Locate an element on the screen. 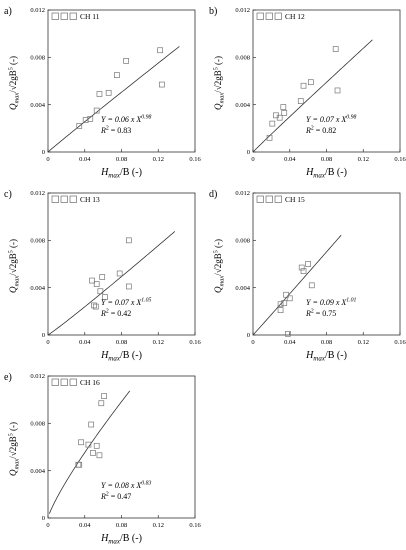 Image resolution: width=406 pixels, height=550 pixels. r-squared-value: = 0.83 is located at coordinates (120, 130).